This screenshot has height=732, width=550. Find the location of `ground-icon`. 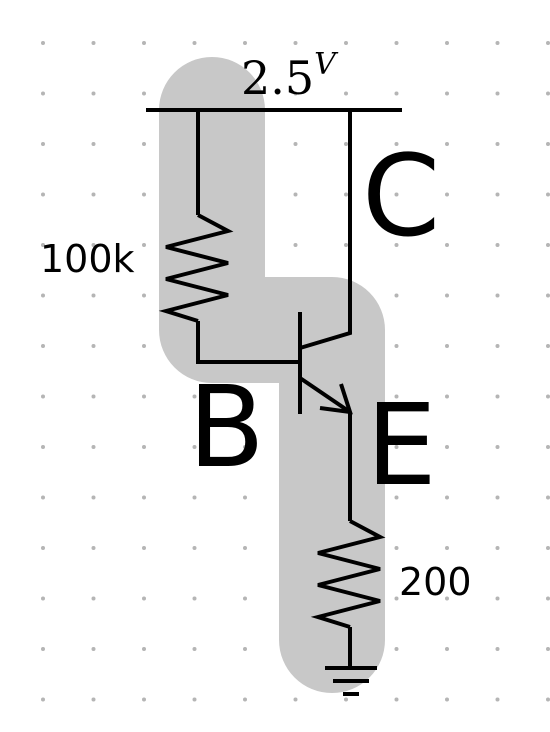

ground-icon is located at coordinates (351, 681).